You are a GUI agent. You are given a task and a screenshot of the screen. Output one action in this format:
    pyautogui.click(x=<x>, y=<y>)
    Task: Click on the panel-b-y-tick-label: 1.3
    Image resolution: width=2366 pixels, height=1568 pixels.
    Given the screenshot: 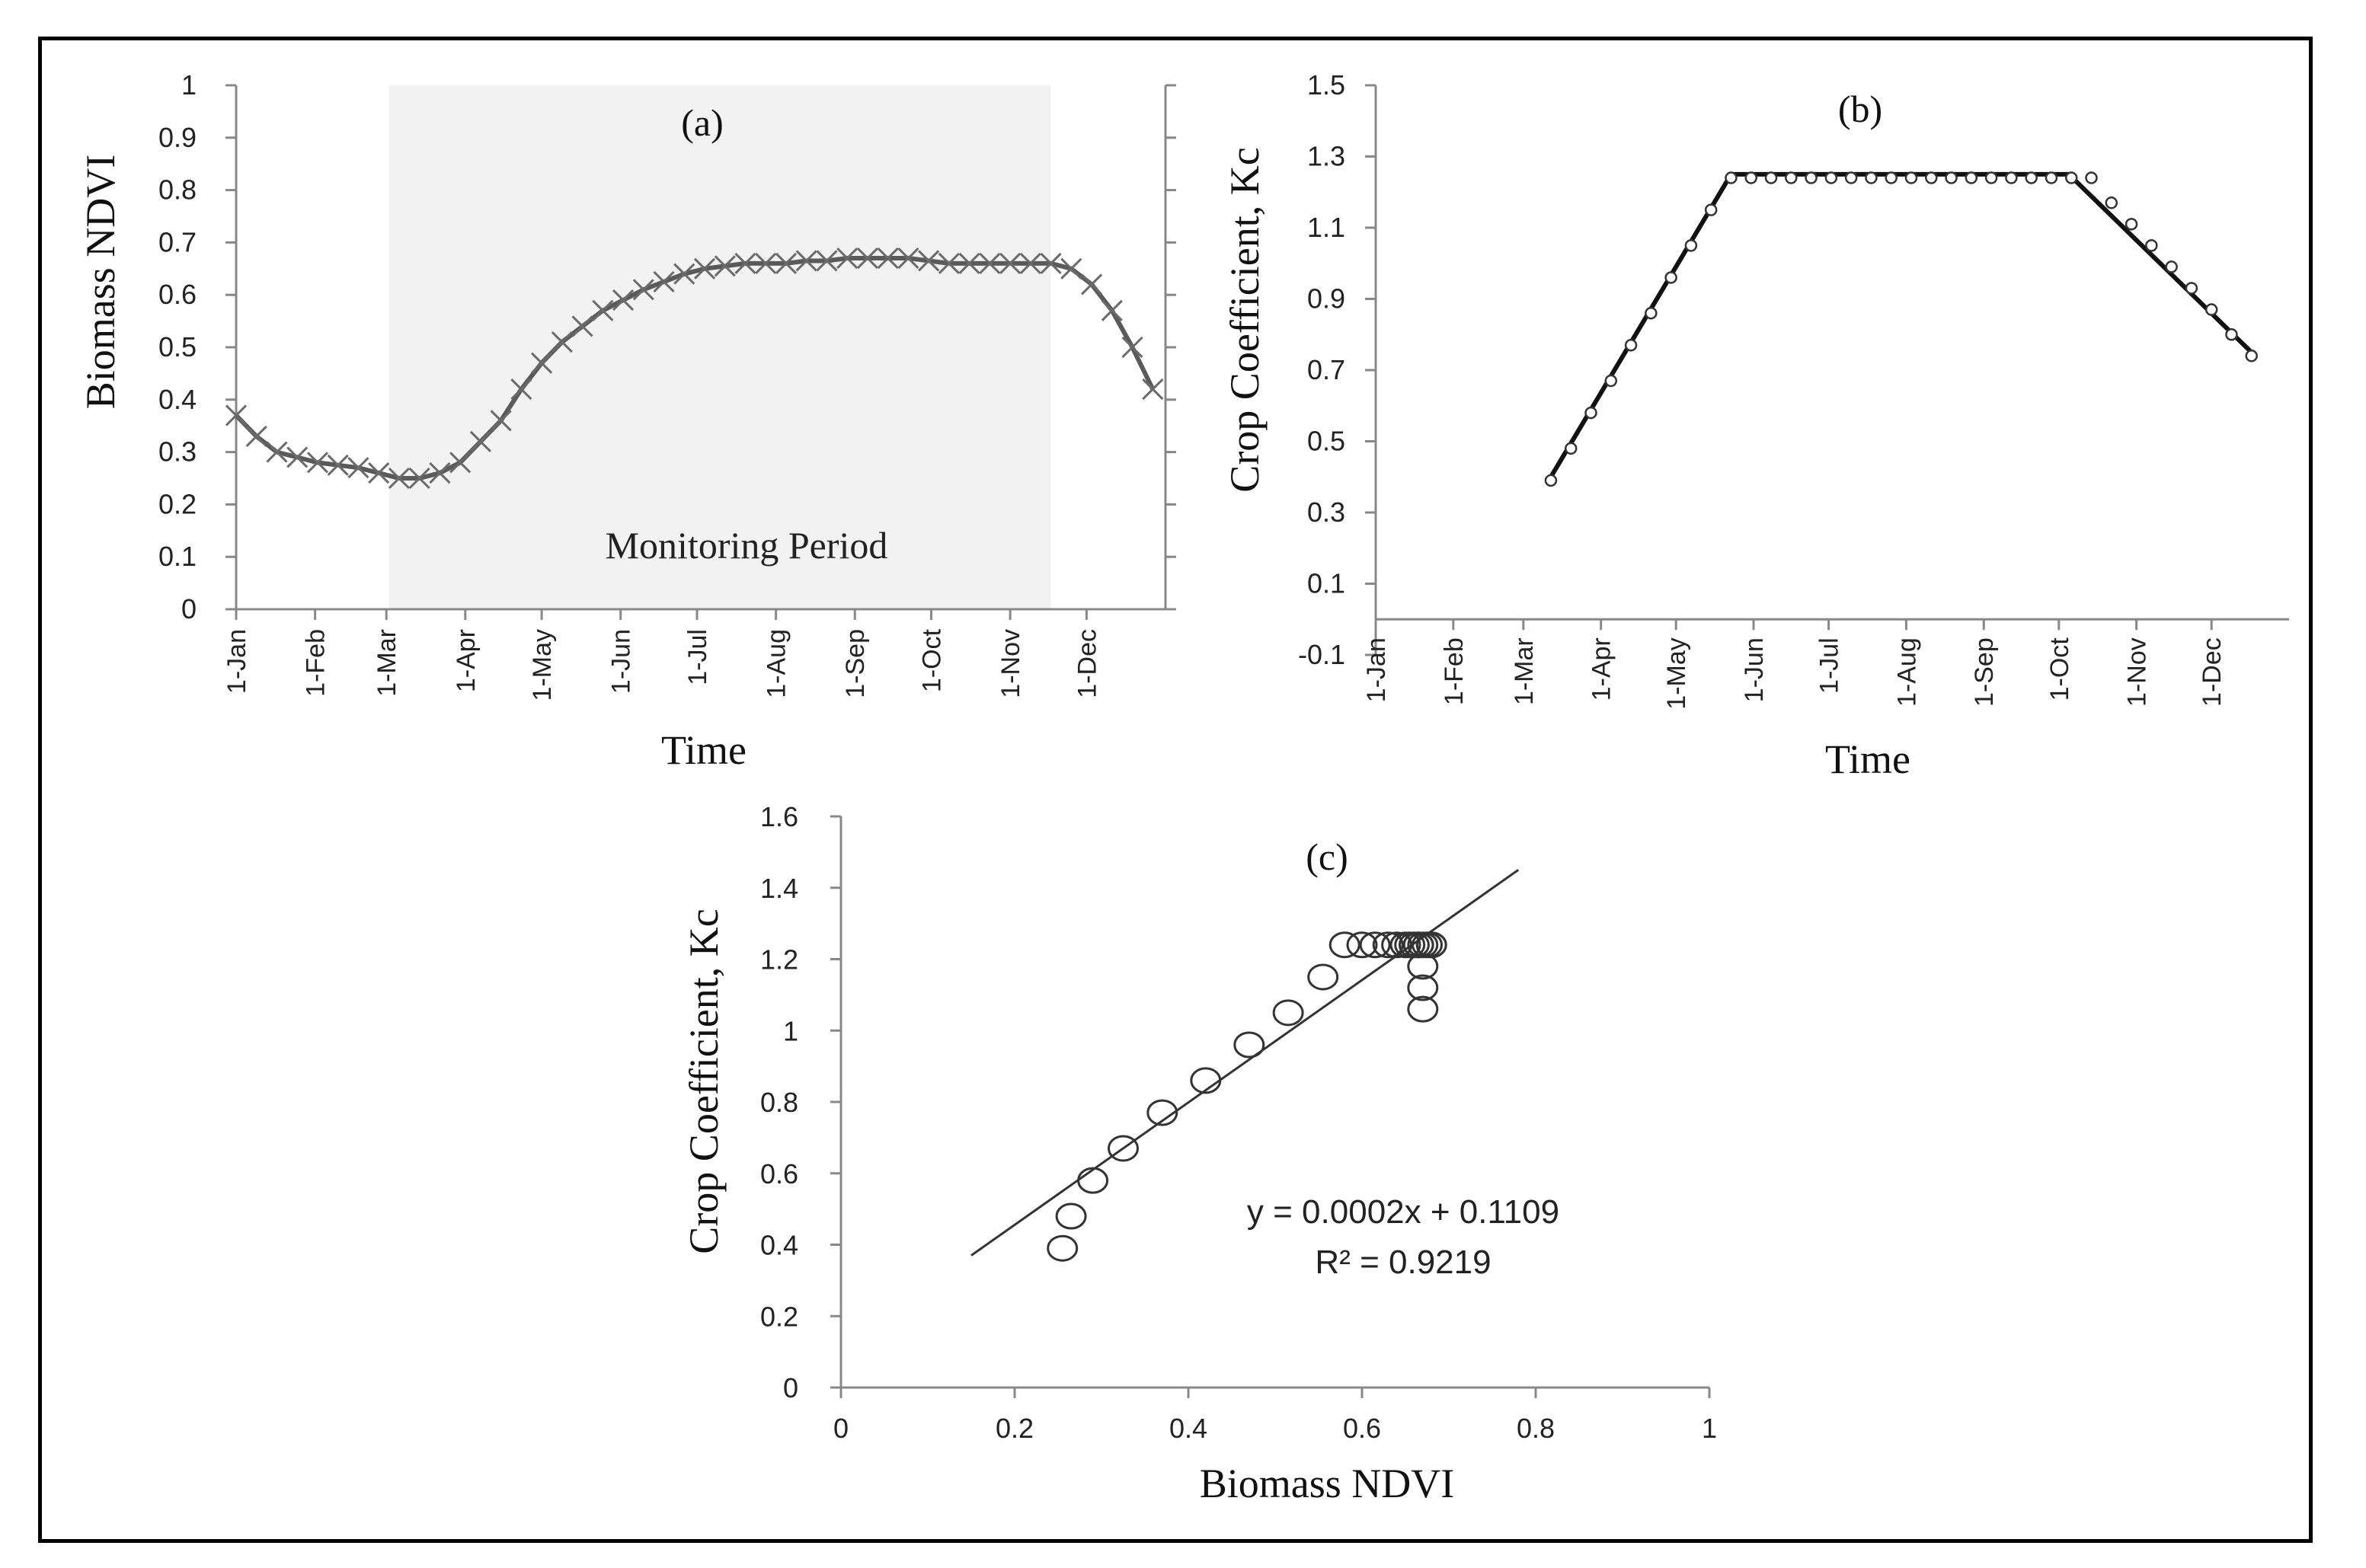 What is the action you would take?
    pyautogui.click(x=1326, y=157)
    